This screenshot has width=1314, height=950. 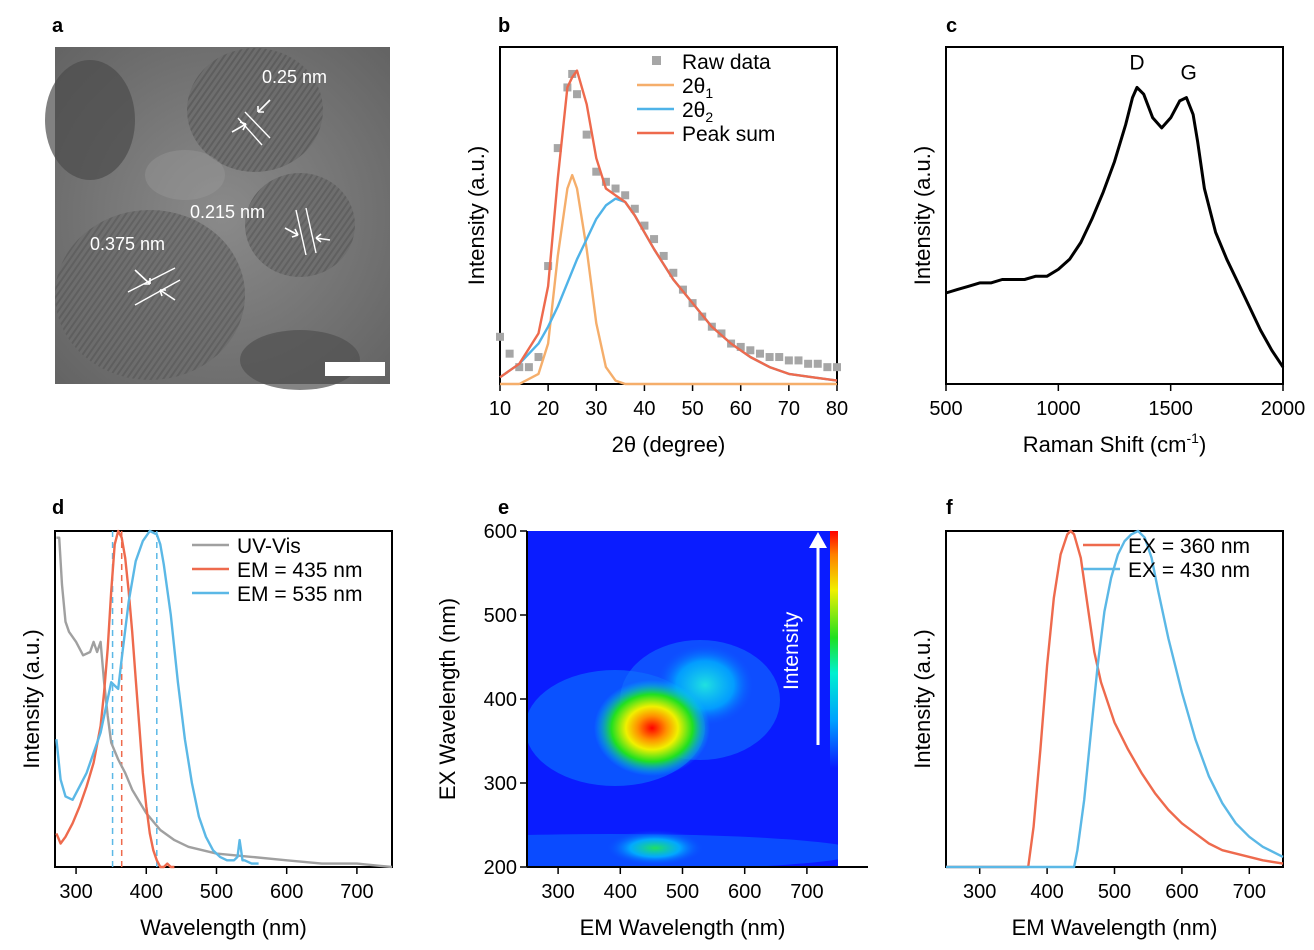 What do you see at coordinates (1189, 570) in the screenshot?
I see `legend-label-f-1: EX = 430 nm` at bounding box center [1189, 570].